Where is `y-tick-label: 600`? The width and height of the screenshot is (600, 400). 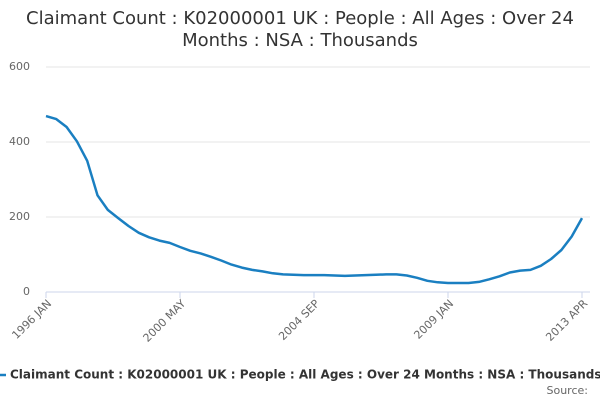 y-tick-label: 600 is located at coordinates (19, 66).